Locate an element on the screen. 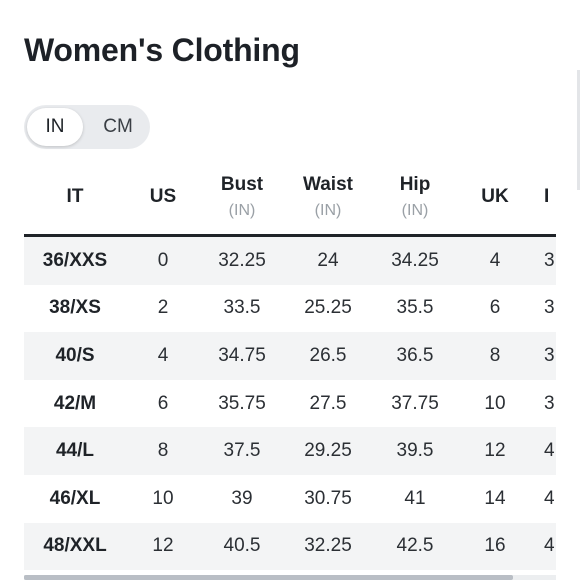  cell-bust: 32.25 is located at coordinates (242, 260).